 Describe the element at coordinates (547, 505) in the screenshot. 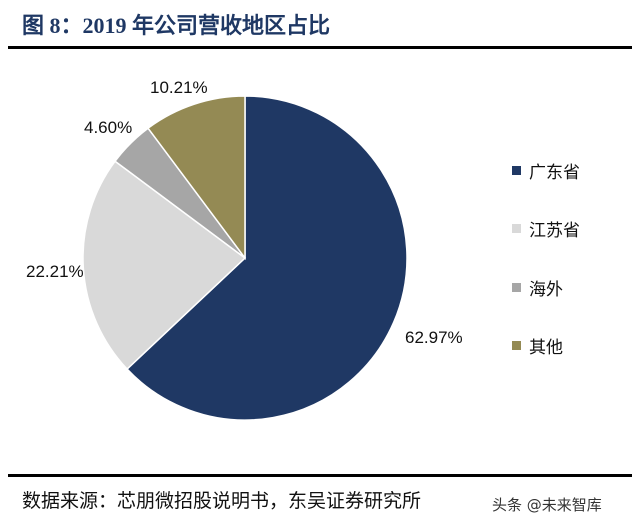

I see `watermark: 头条 @未来智库` at that location.